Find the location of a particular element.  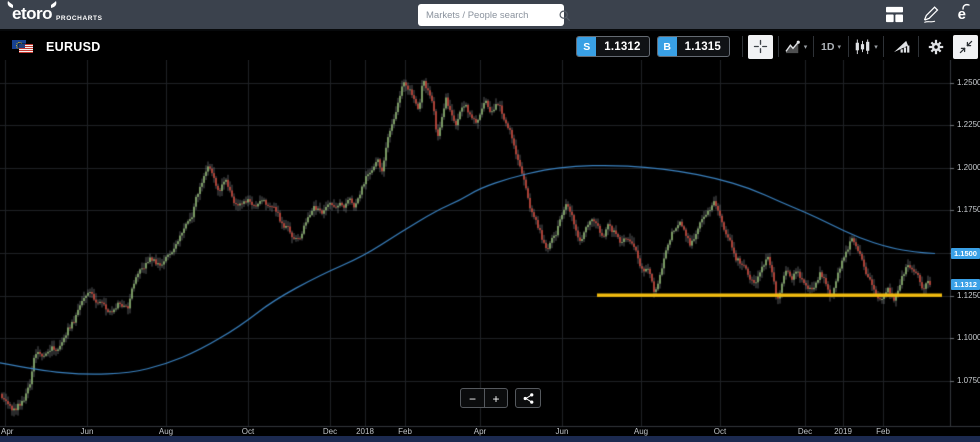

x-axis-label: 2019 is located at coordinates (843, 431).